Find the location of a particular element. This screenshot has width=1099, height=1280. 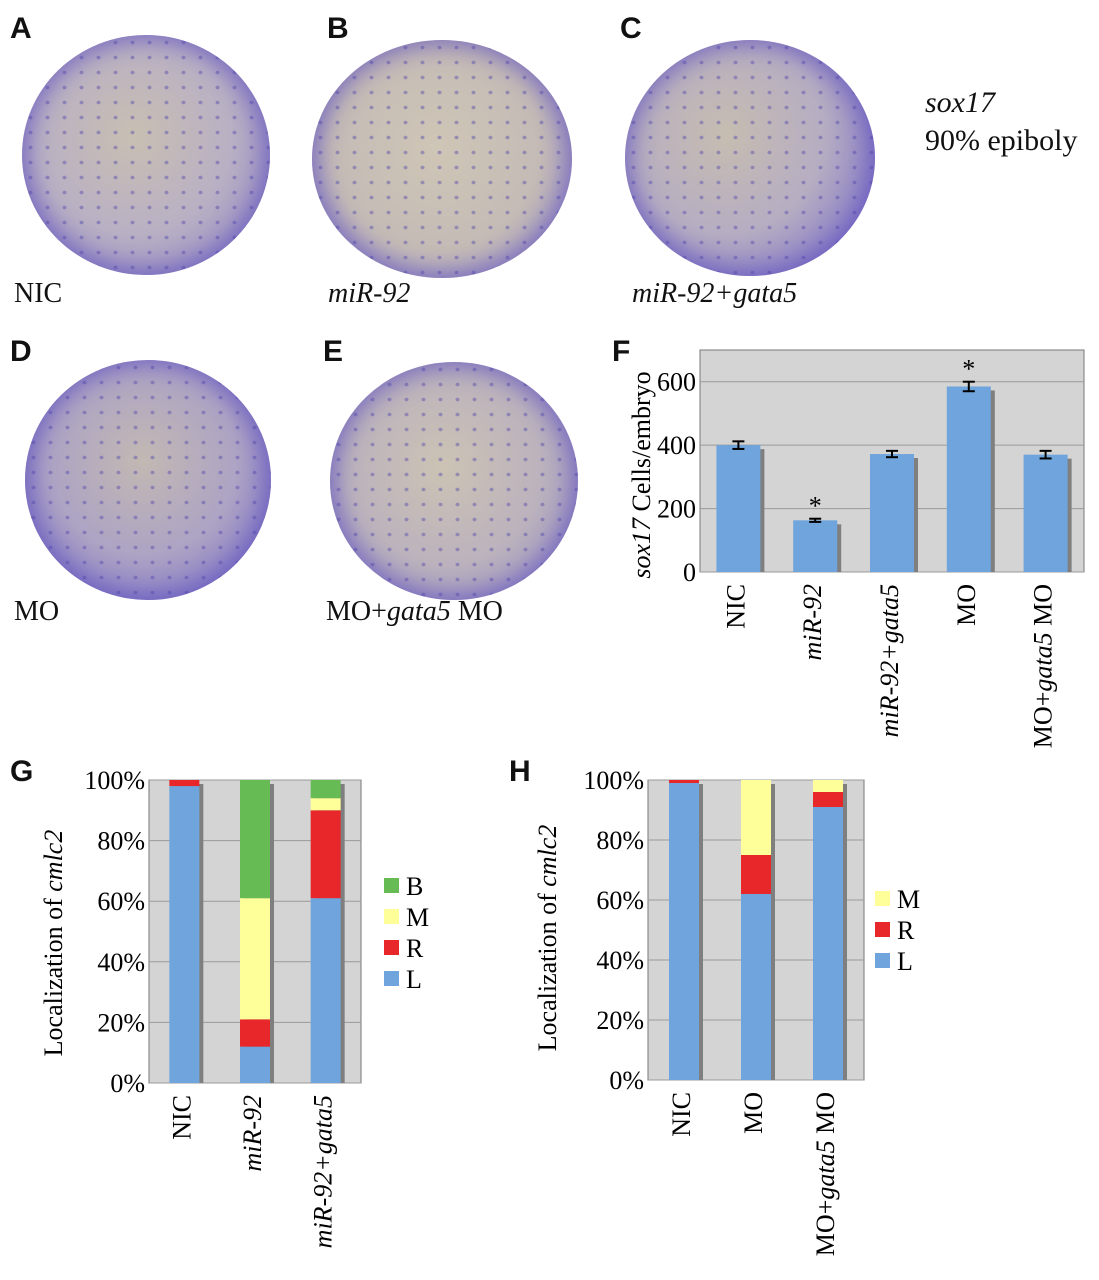

chart-g-ylabel-rest: Localization of is located at coordinates (53, 974).